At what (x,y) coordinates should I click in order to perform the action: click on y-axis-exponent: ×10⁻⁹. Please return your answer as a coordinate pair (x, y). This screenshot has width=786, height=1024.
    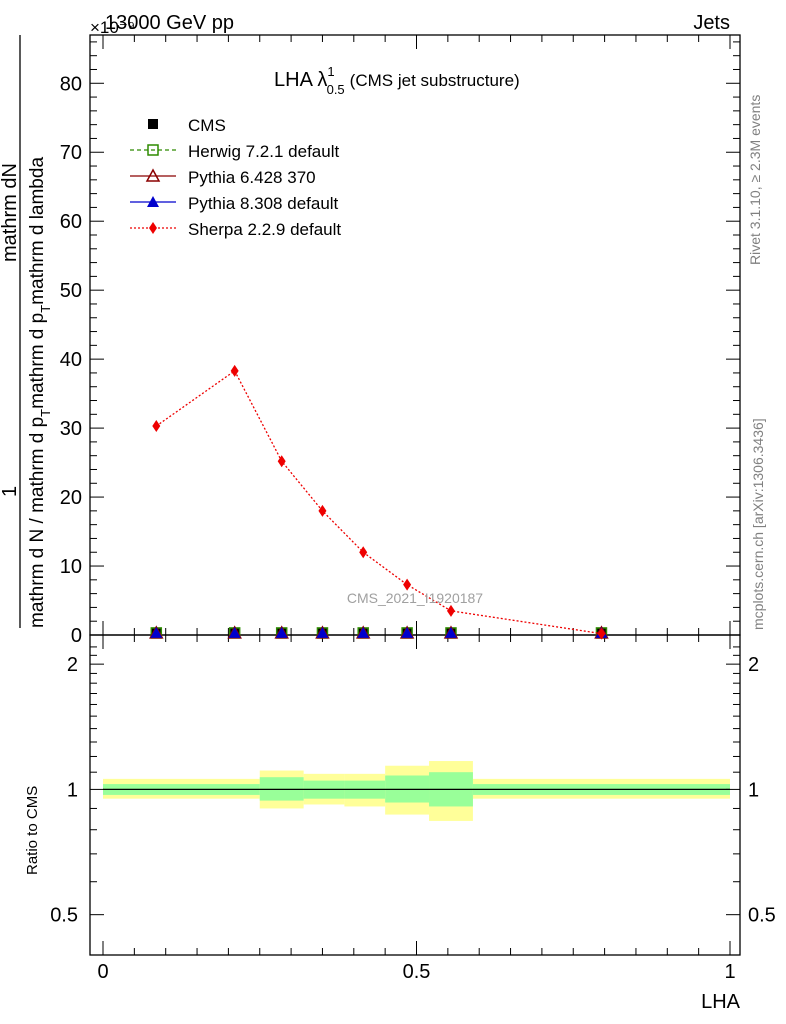
    Looking at the image, I should click on (112, 27).